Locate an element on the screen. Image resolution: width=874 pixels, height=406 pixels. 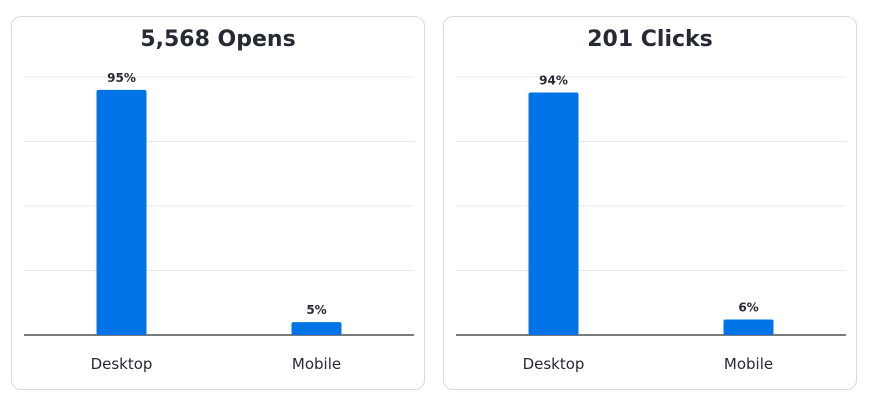
data-label-desktop: 94% is located at coordinates (553, 80).